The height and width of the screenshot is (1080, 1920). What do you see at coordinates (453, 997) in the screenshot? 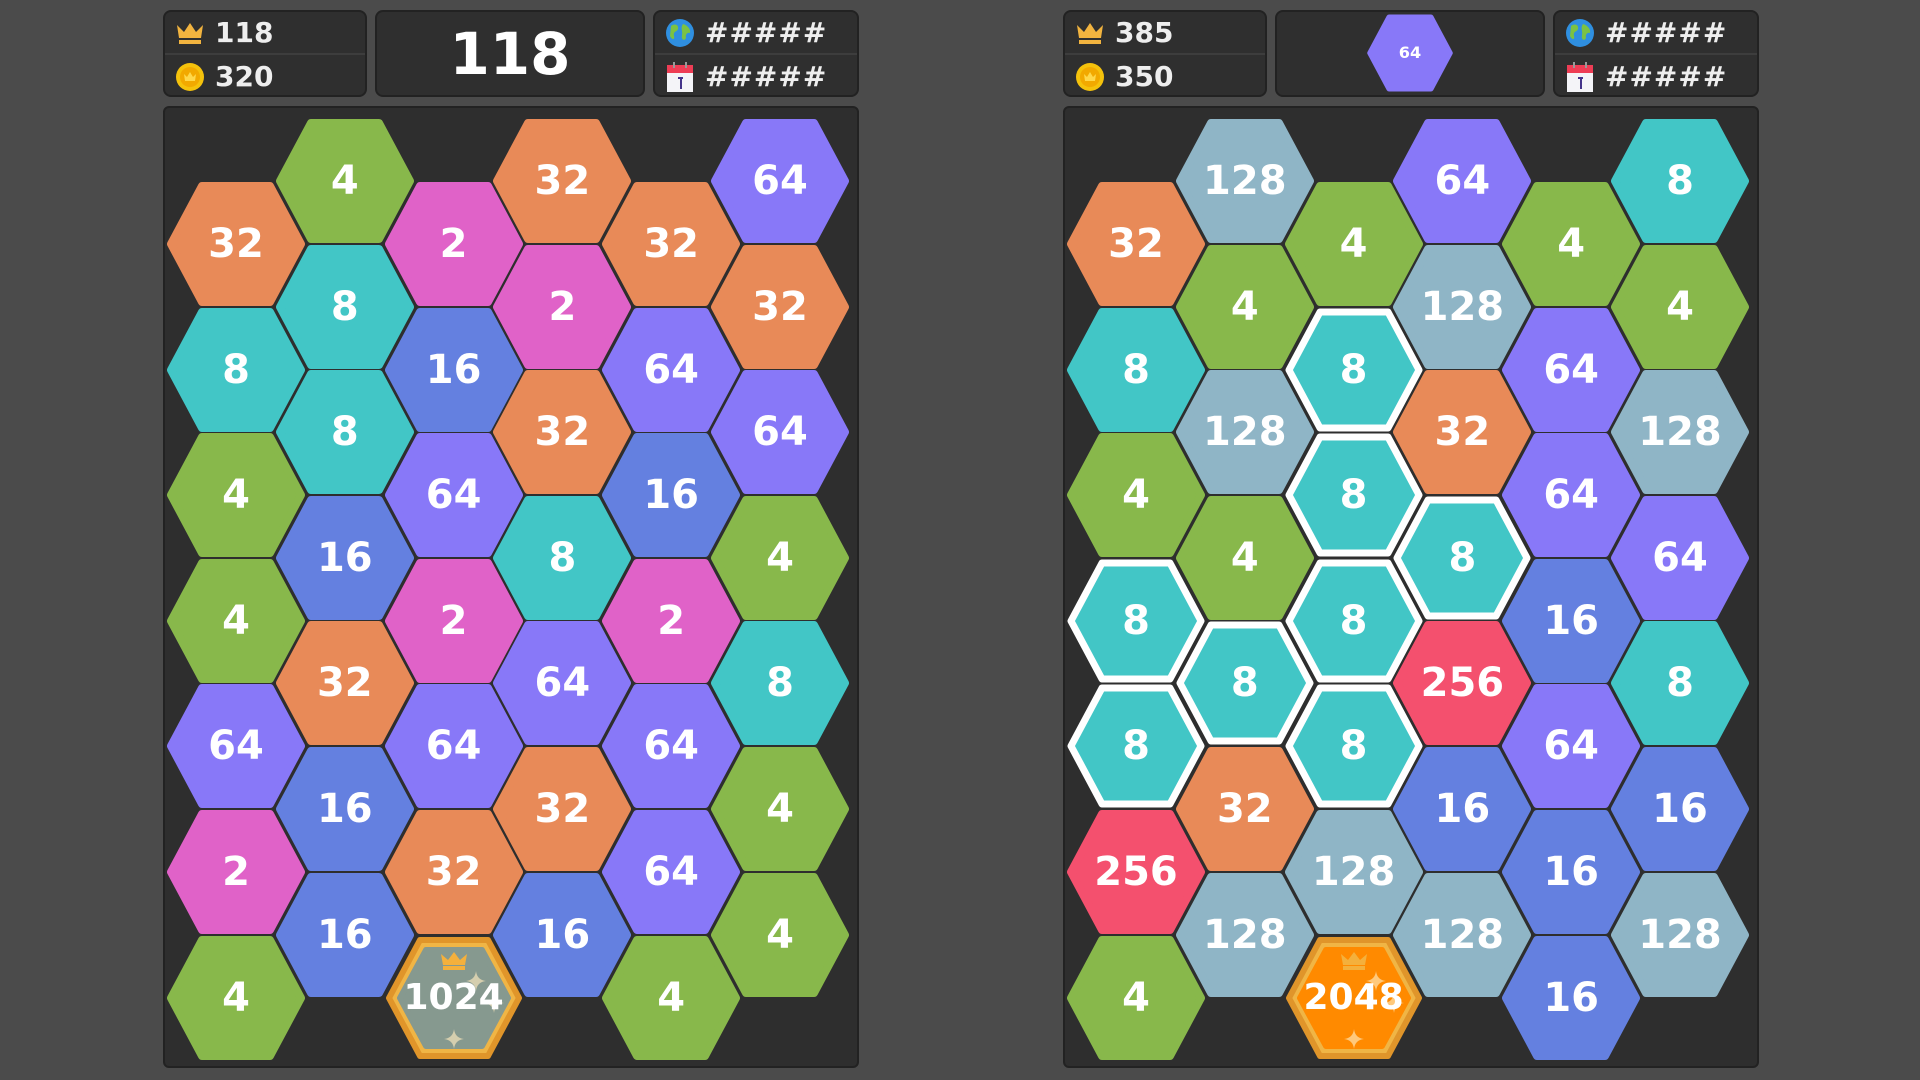
I see `hex-tile-1024: 1024` at bounding box center [453, 997].